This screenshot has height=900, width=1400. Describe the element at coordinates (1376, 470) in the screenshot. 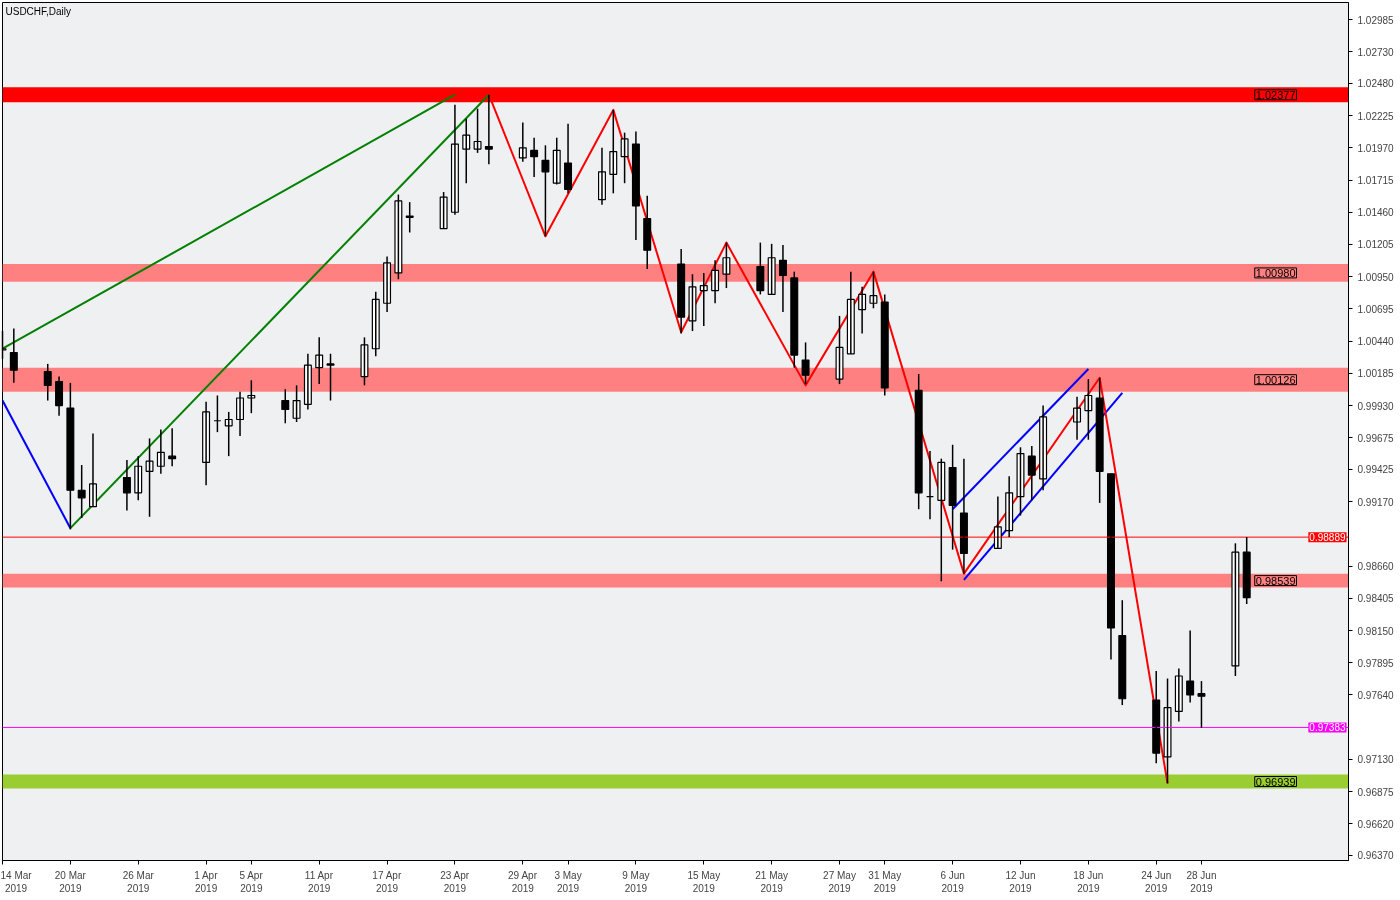

I see `y-tick-label: 0.99425` at that location.